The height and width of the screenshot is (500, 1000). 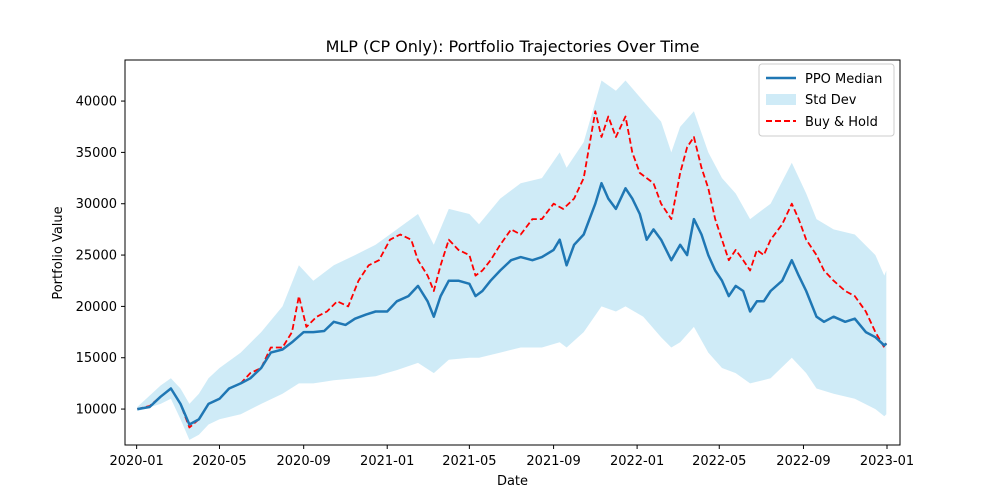 I want to click on legend-label-buy-hold: Buy & Hold, so click(x=841, y=122).